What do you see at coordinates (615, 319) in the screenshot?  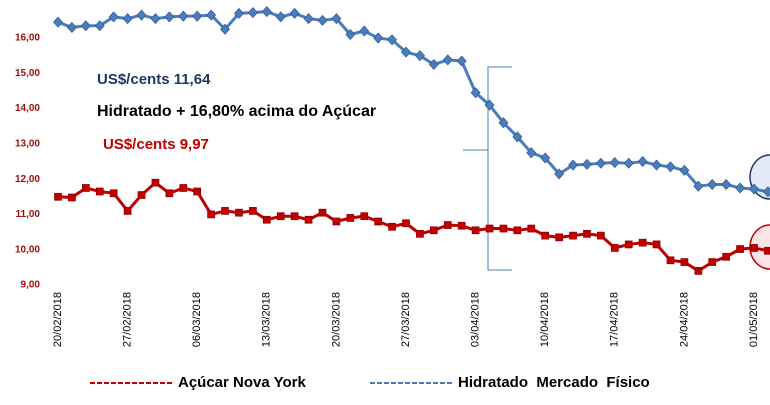 I see `x-tick-label: 17/04/2018` at bounding box center [615, 319].